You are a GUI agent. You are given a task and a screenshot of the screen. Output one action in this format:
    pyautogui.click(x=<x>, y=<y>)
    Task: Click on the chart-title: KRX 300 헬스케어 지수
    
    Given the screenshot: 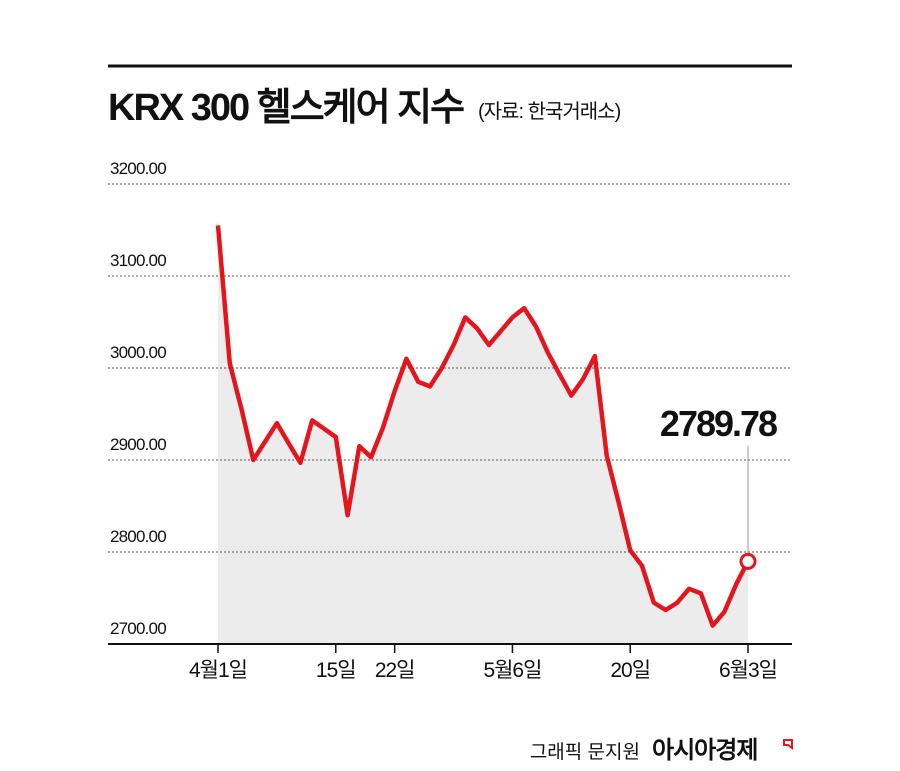 What is the action you would take?
    pyautogui.click(x=286, y=108)
    